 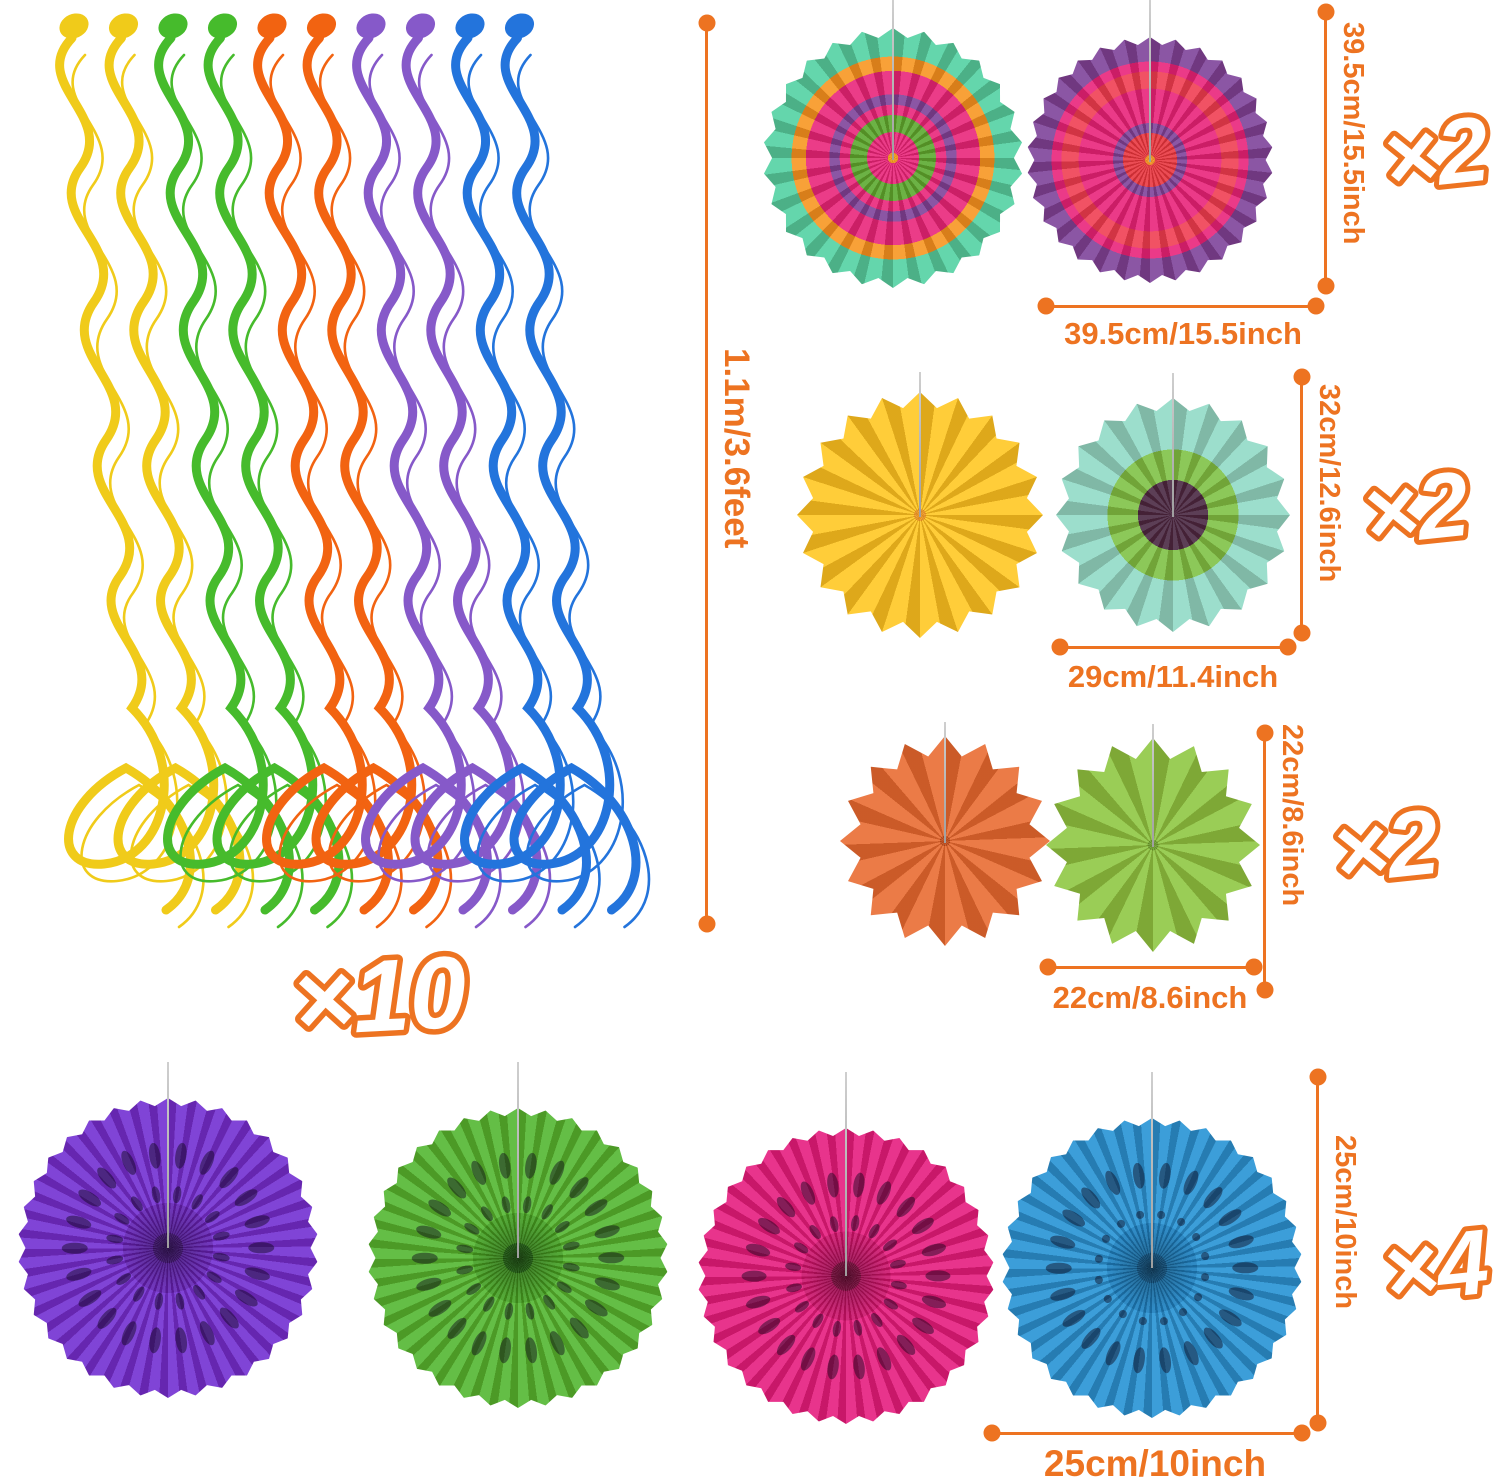 What do you see at coordinates (1385, 847) in the screenshot?
I see `group3-quantity-badge: ×2` at bounding box center [1385, 847].